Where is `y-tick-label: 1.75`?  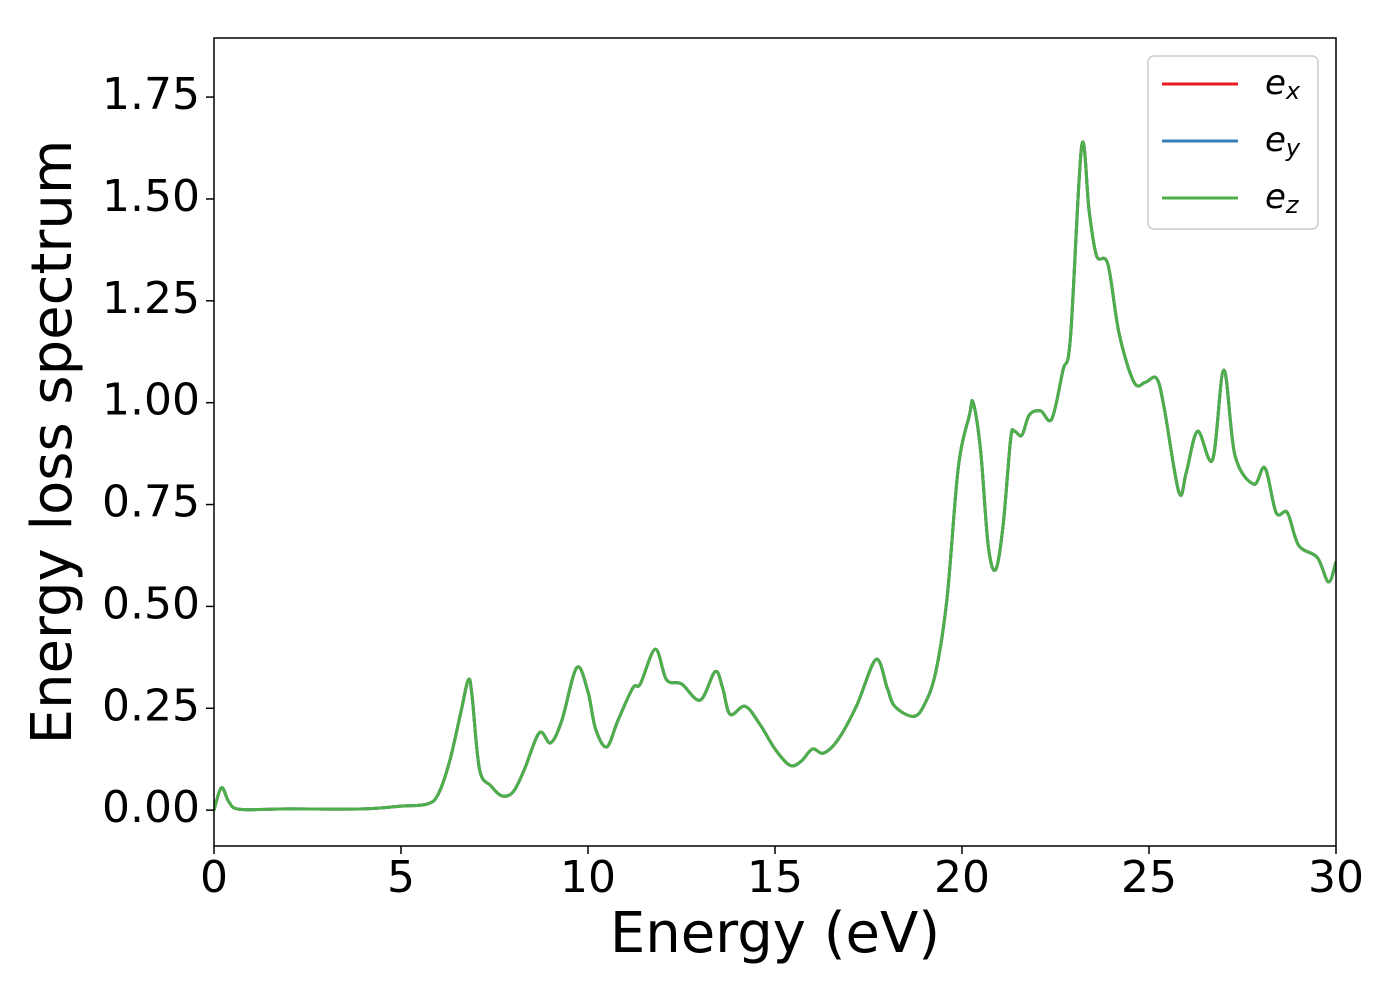 y-tick-label: 1.75 is located at coordinates (151, 94).